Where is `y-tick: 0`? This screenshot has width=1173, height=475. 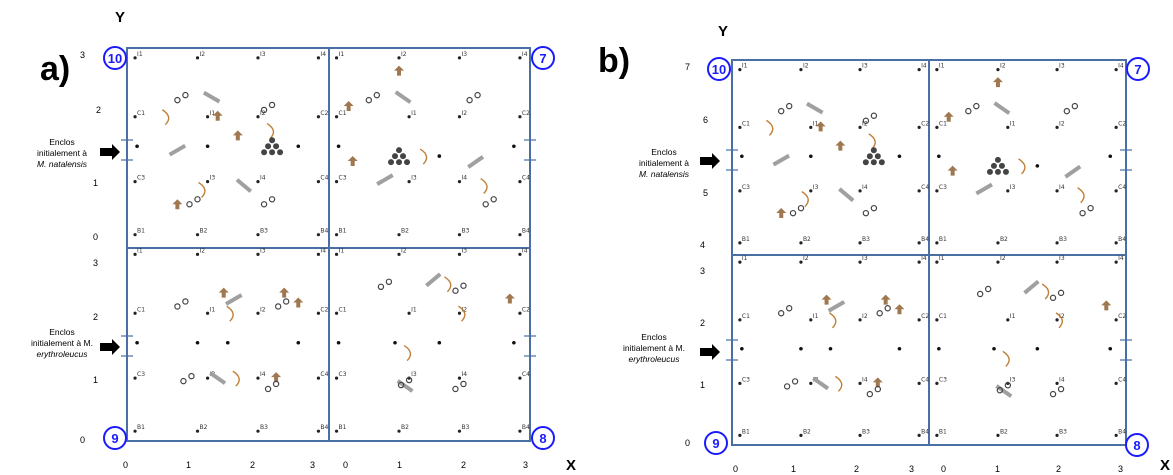 y-tick: 0 is located at coordinates (82, 440).